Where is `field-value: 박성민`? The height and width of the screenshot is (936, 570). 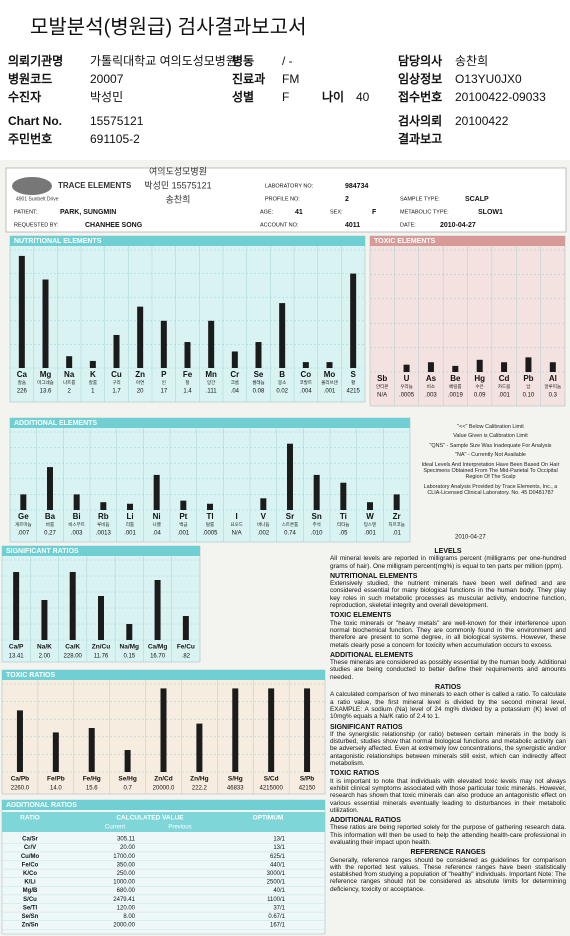
field-value: 박성민 is located at coordinates (106, 97).